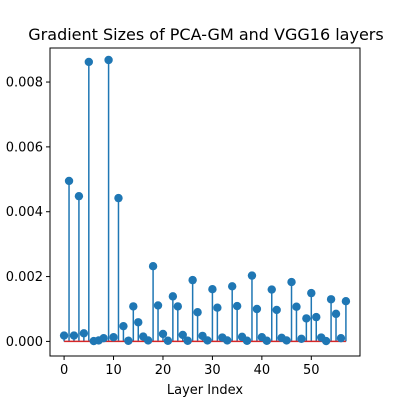 Image resolution: width=400 pixels, height=400 pixels. What do you see at coordinates (212, 370) in the screenshot?
I see `x-tick-label: 30` at bounding box center [212, 370].